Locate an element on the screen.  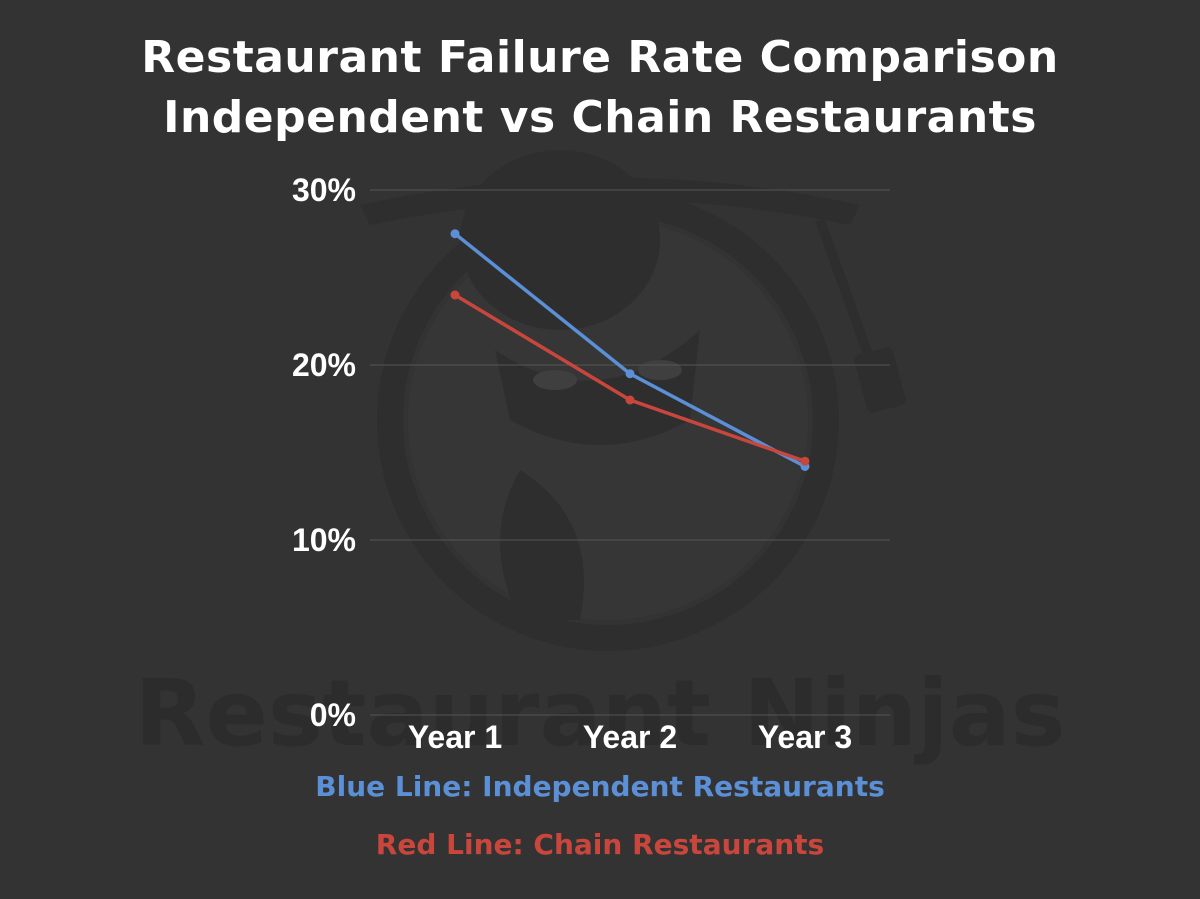
x-tick-label: Year 1 is located at coordinates (455, 737).